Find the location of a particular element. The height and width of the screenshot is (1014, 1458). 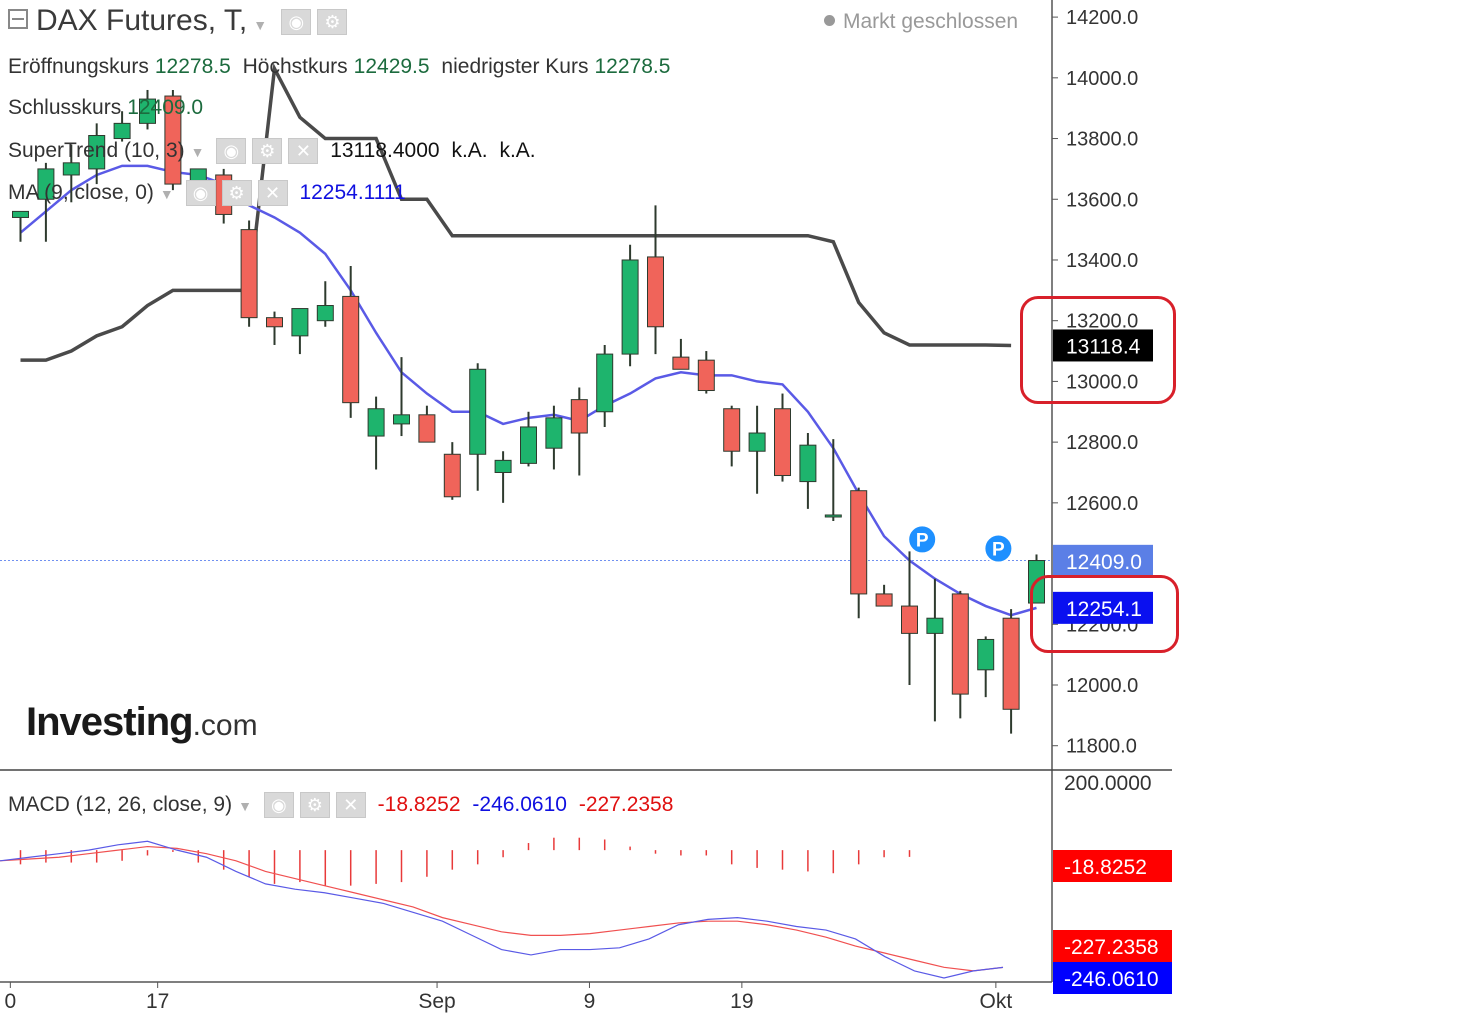

macd-hist-value: -18.8252 is located at coordinates (419, 804).